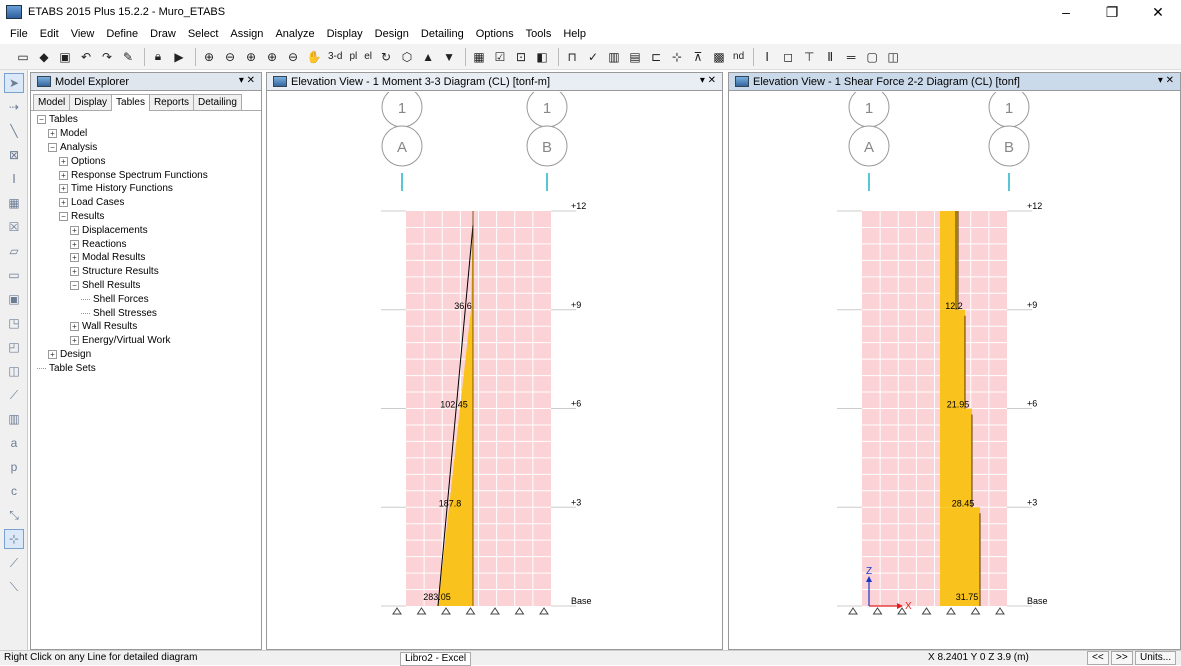  What do you see at coordinates (49, 34) in the screenshot?
I see `menu-edit: Edit` at bounding box center [49, 34].